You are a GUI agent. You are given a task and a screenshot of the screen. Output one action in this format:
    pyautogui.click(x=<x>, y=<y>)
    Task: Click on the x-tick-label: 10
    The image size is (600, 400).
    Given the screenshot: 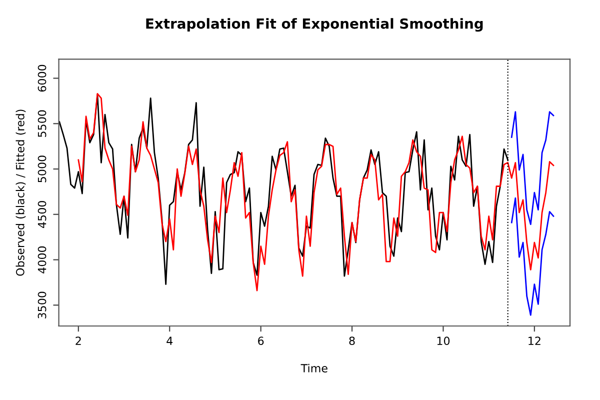 What is the action you would take?
    pyautogui.click(x=443, y=341)
    